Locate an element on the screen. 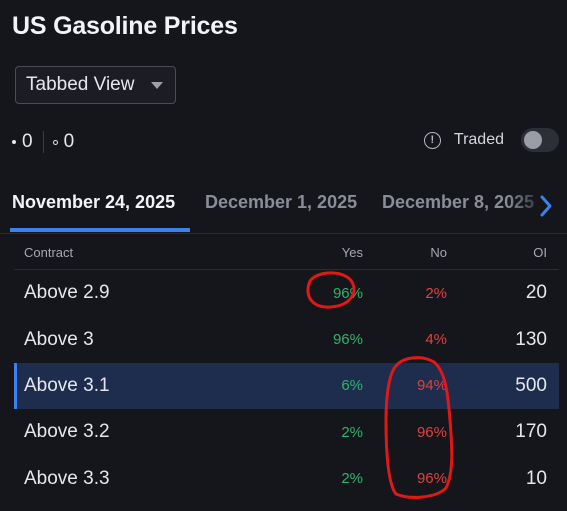  open-interest: 20 is located at coordinates (536, 293).